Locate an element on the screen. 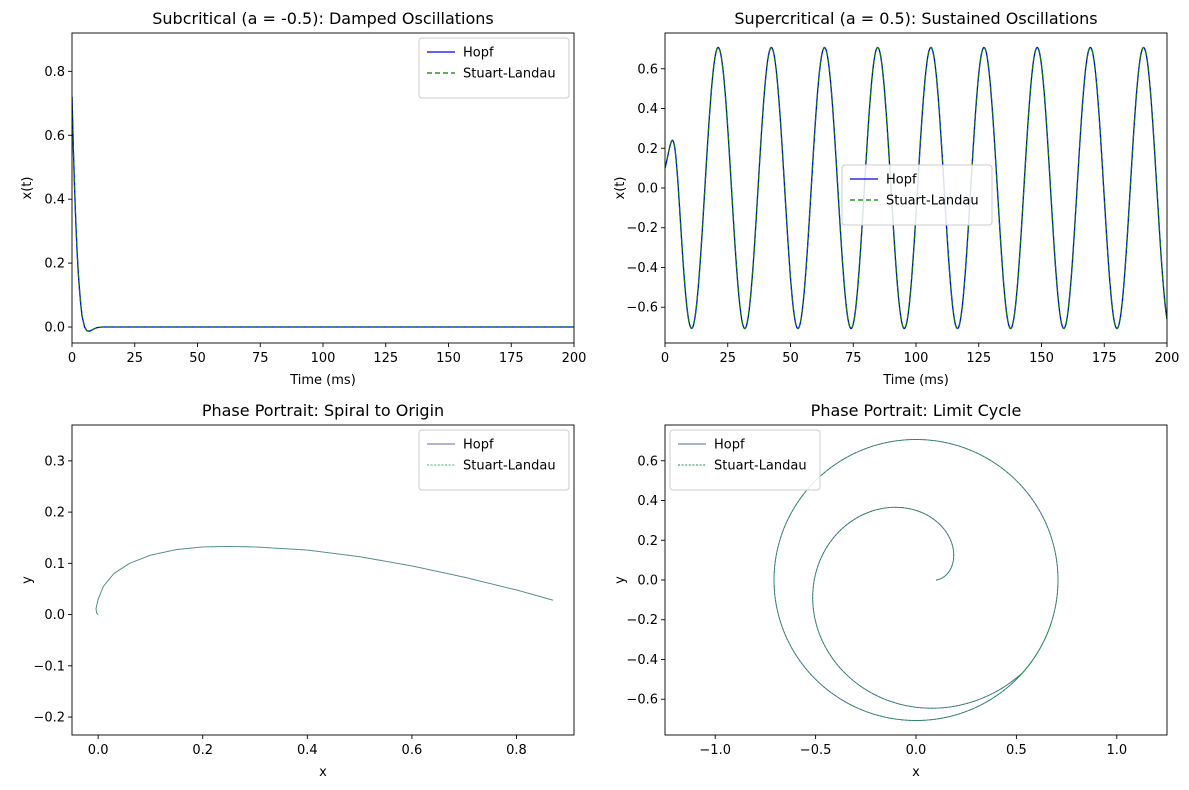 This screenshot has height=790, width=1189. x-tick-label: 0.5 is located at coordinates (1016, 750).